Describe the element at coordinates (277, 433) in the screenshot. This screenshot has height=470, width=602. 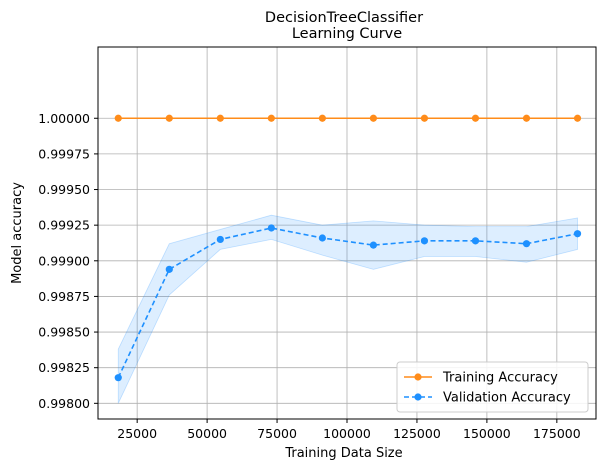
I see `x-tick-label: 75000` at that location.